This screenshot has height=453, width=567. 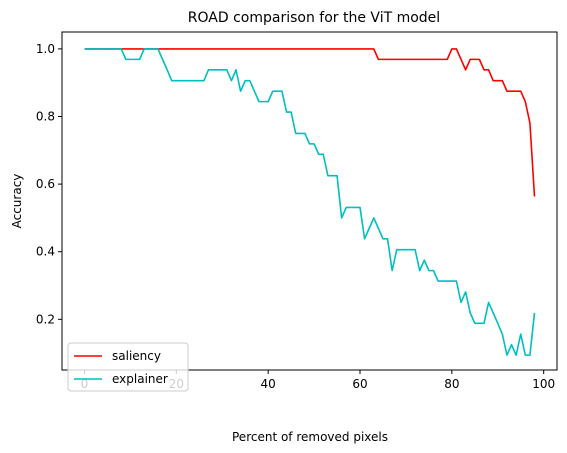 I want to click on x-axis-label: Percent of removed pixels, so click(x=310, y=437).